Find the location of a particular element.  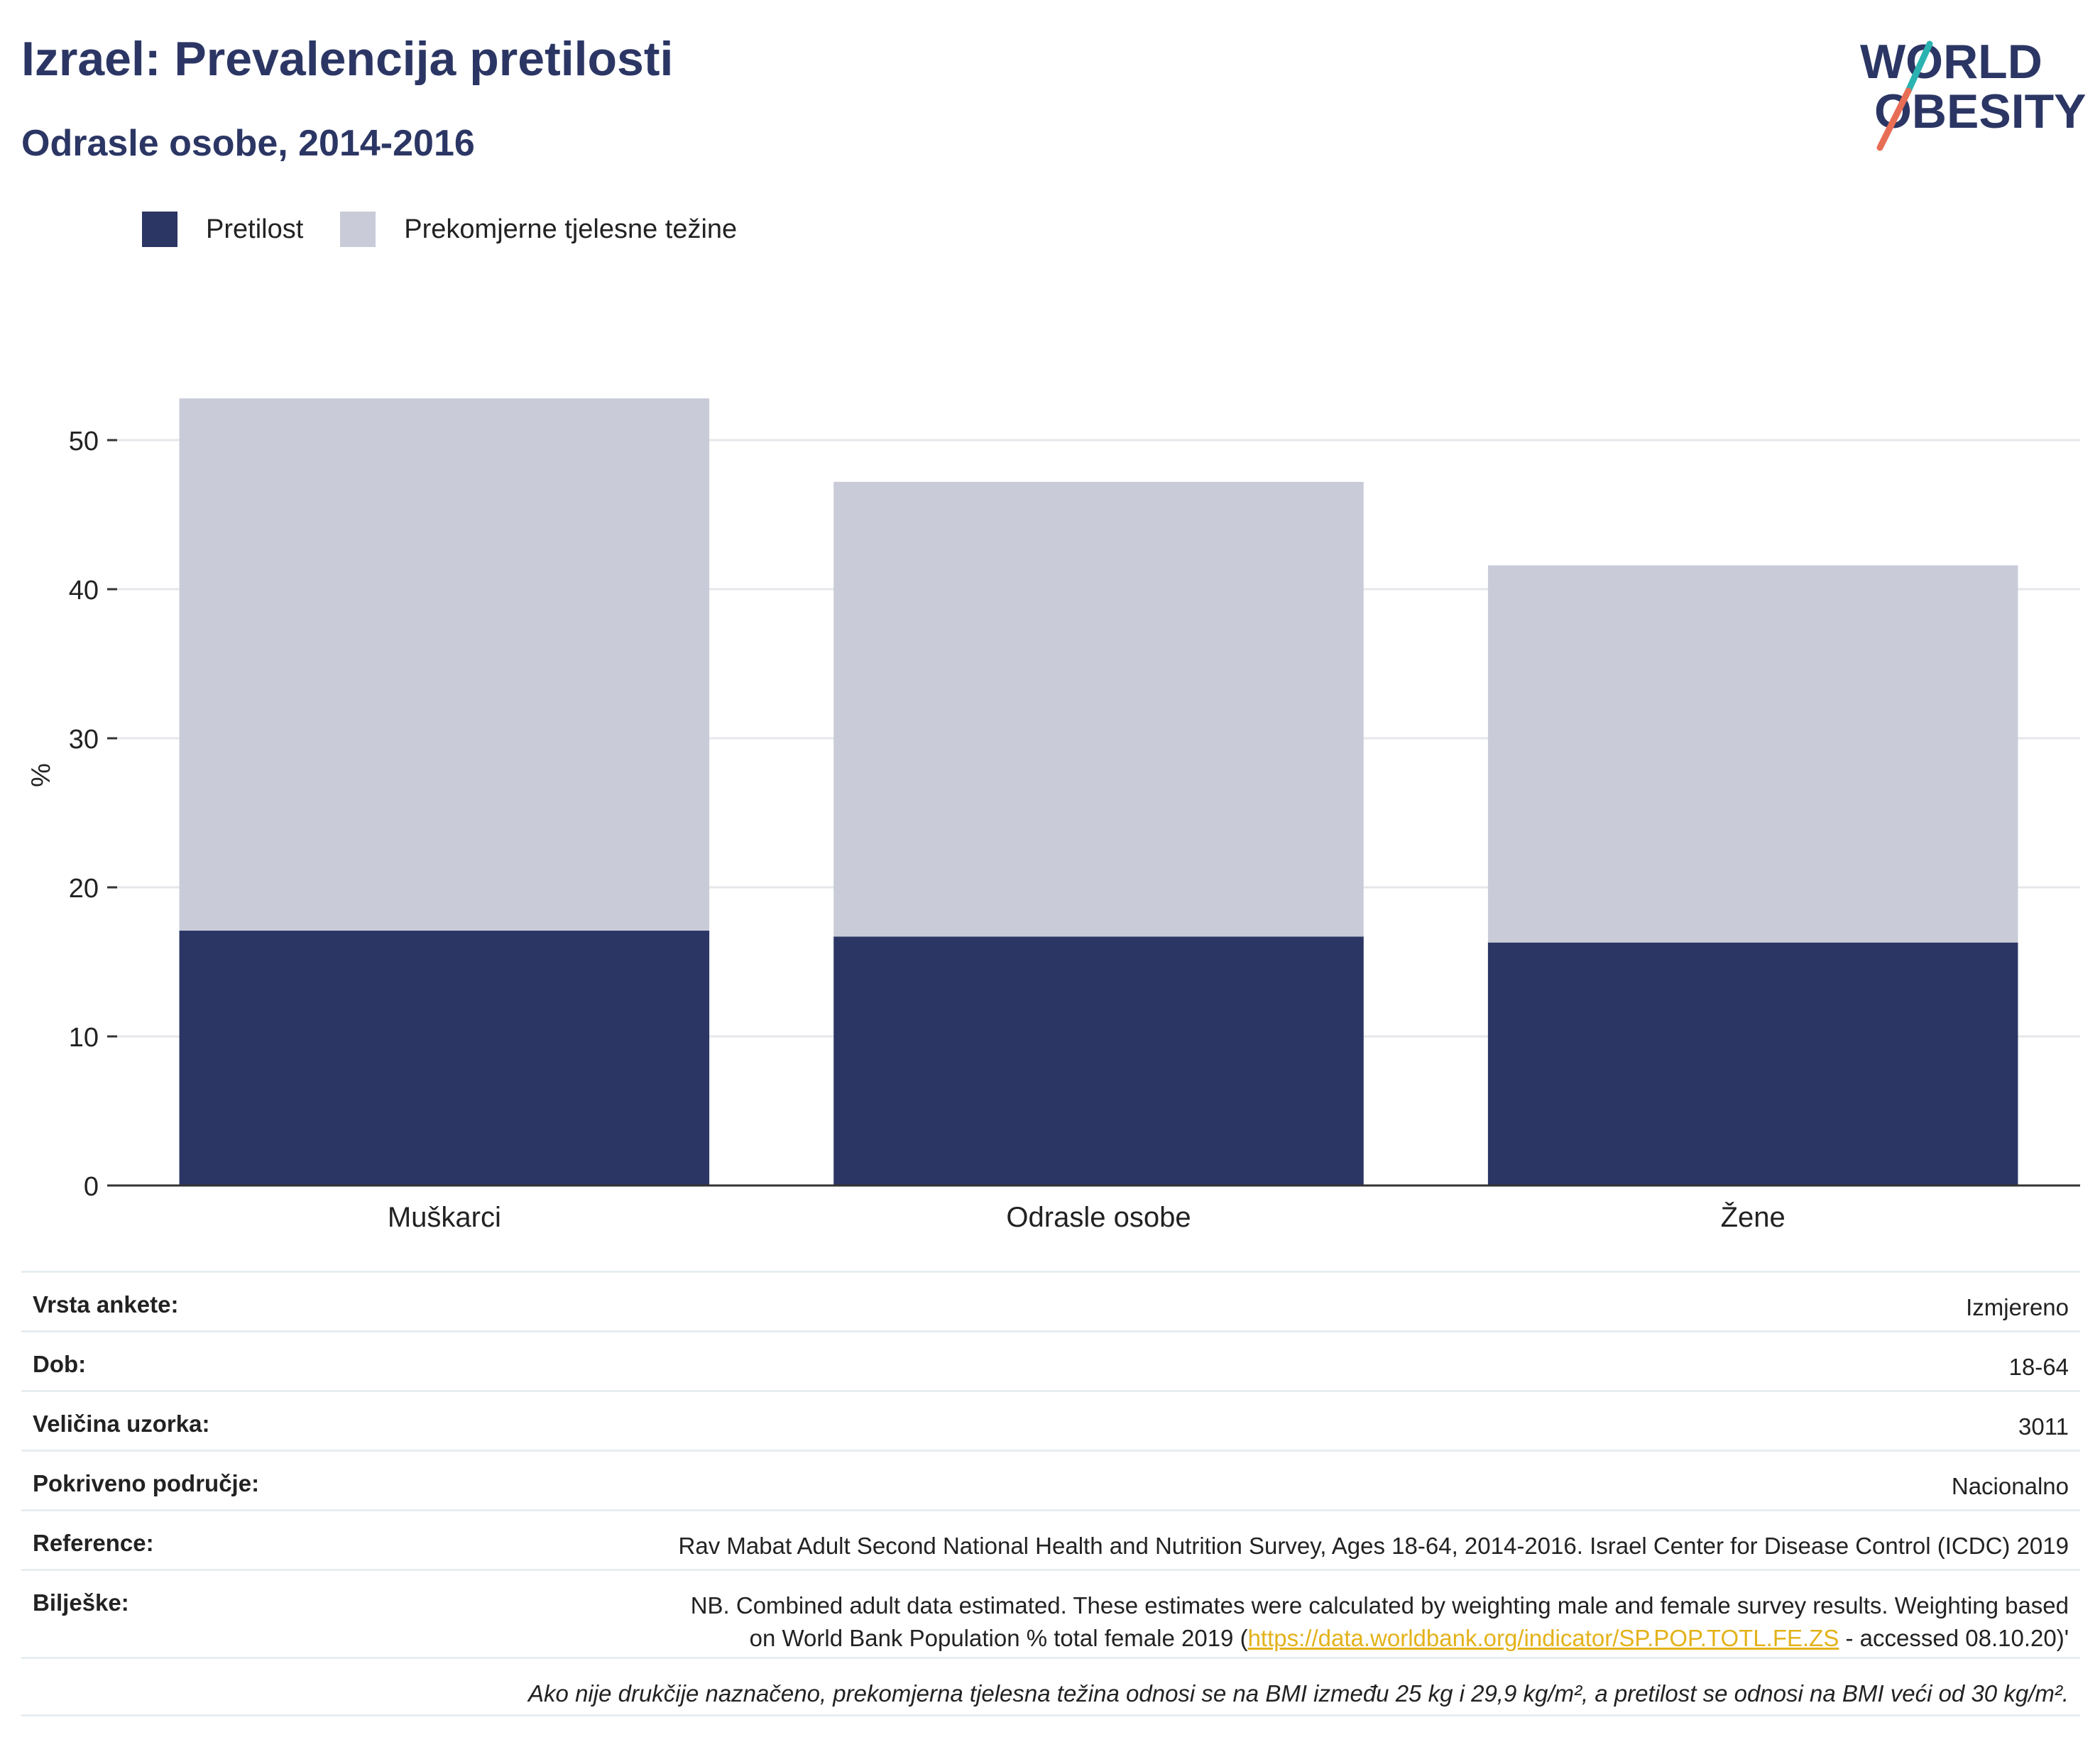

info-value: 3011 is located at coordinates (2043, 1426).